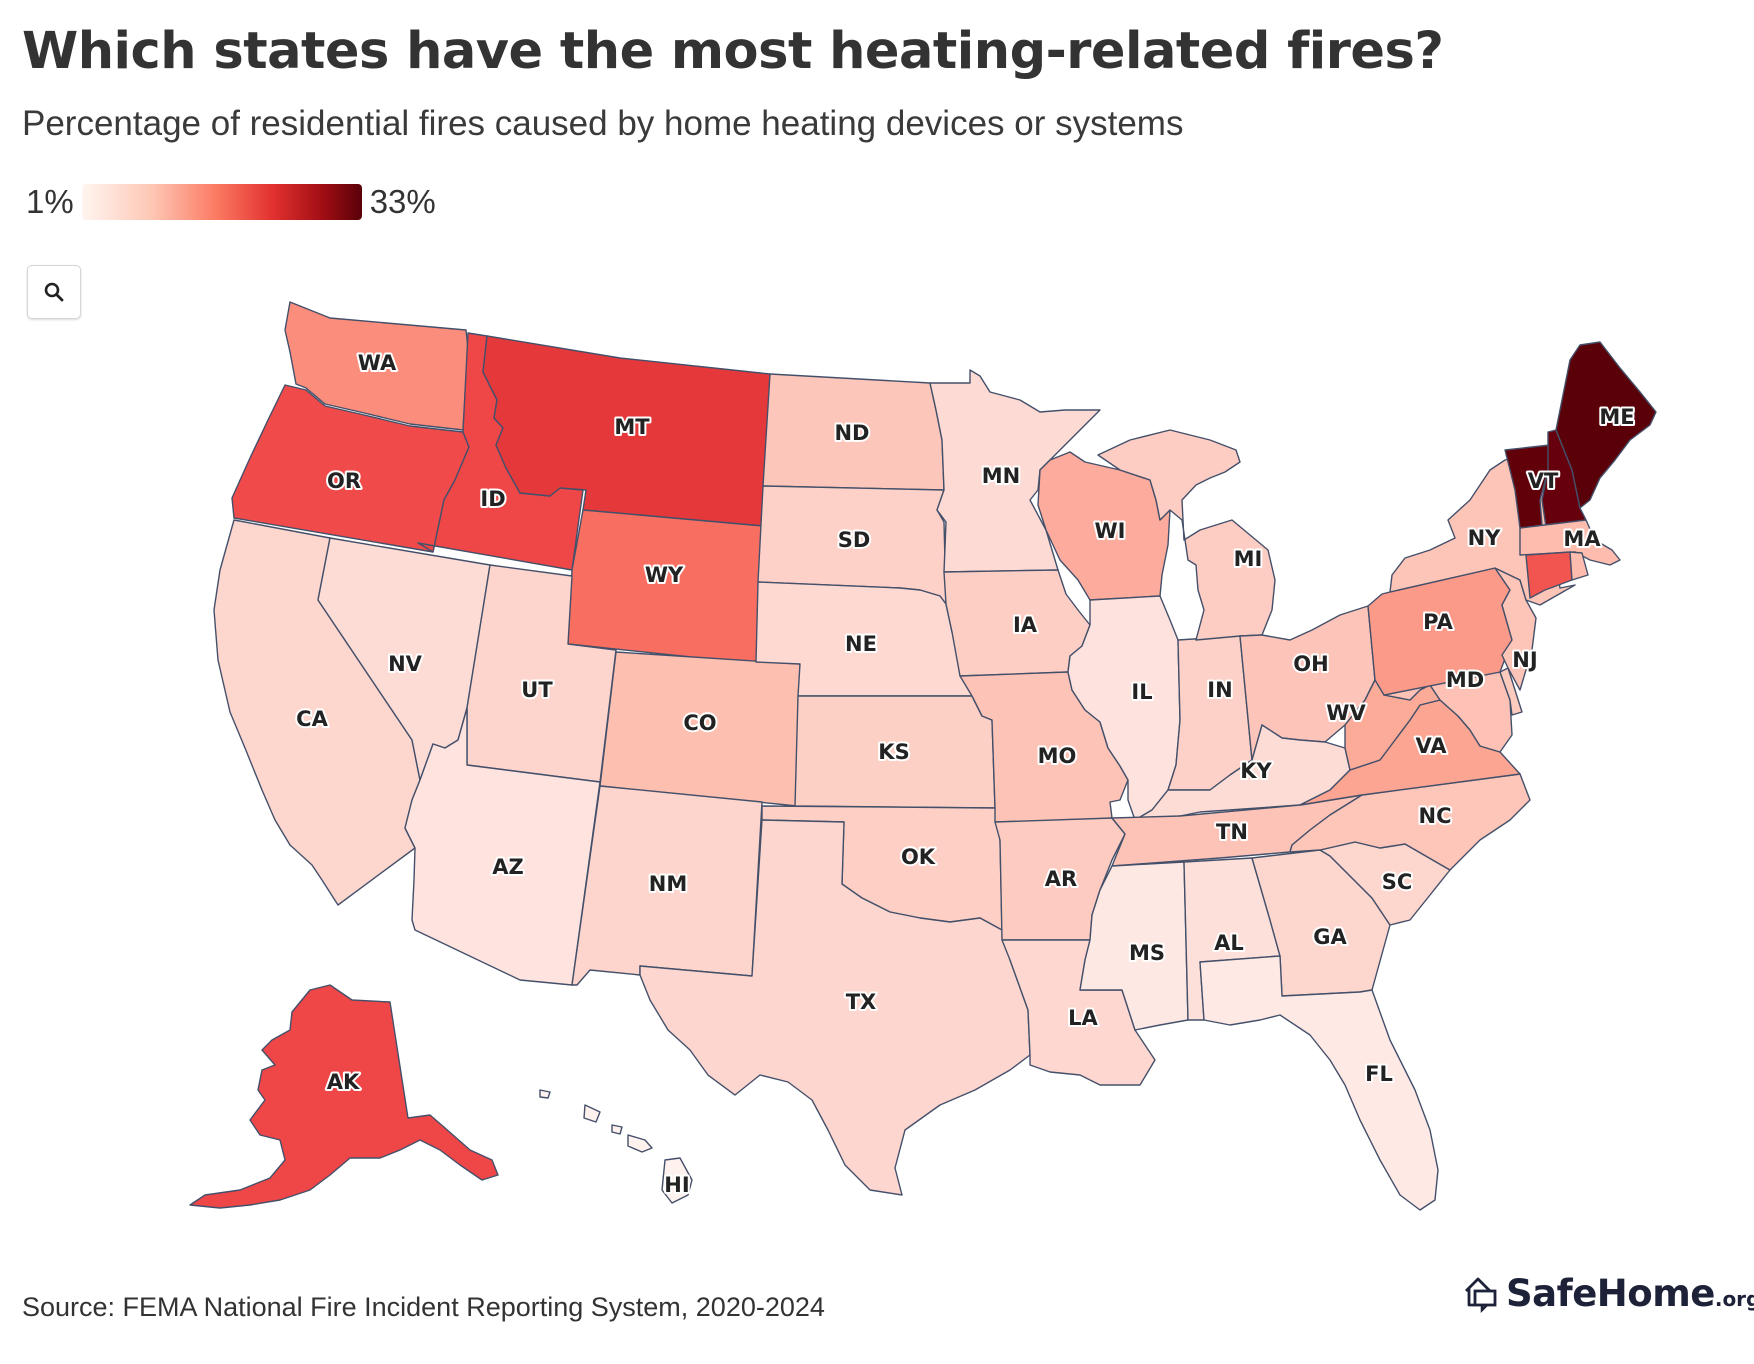  I want to click on state-label-IA: IA, so click(1025, 625).